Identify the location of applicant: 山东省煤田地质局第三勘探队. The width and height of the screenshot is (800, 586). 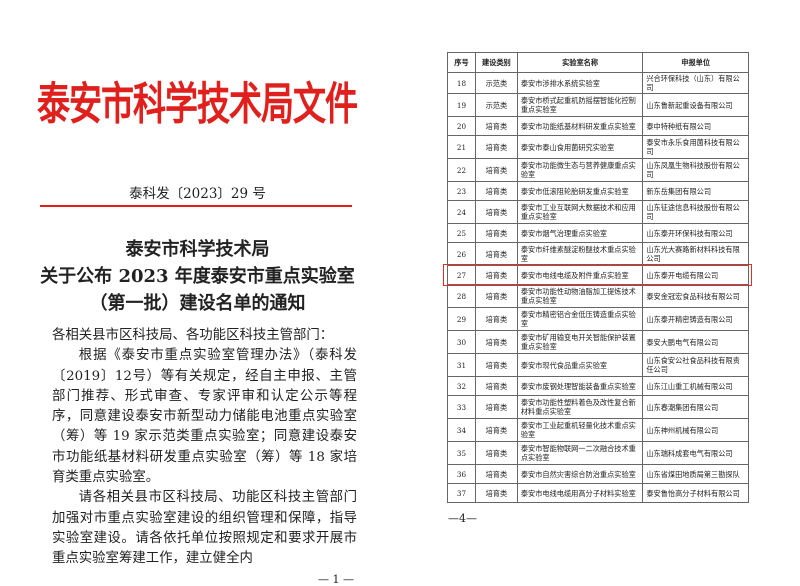
(695, 474).